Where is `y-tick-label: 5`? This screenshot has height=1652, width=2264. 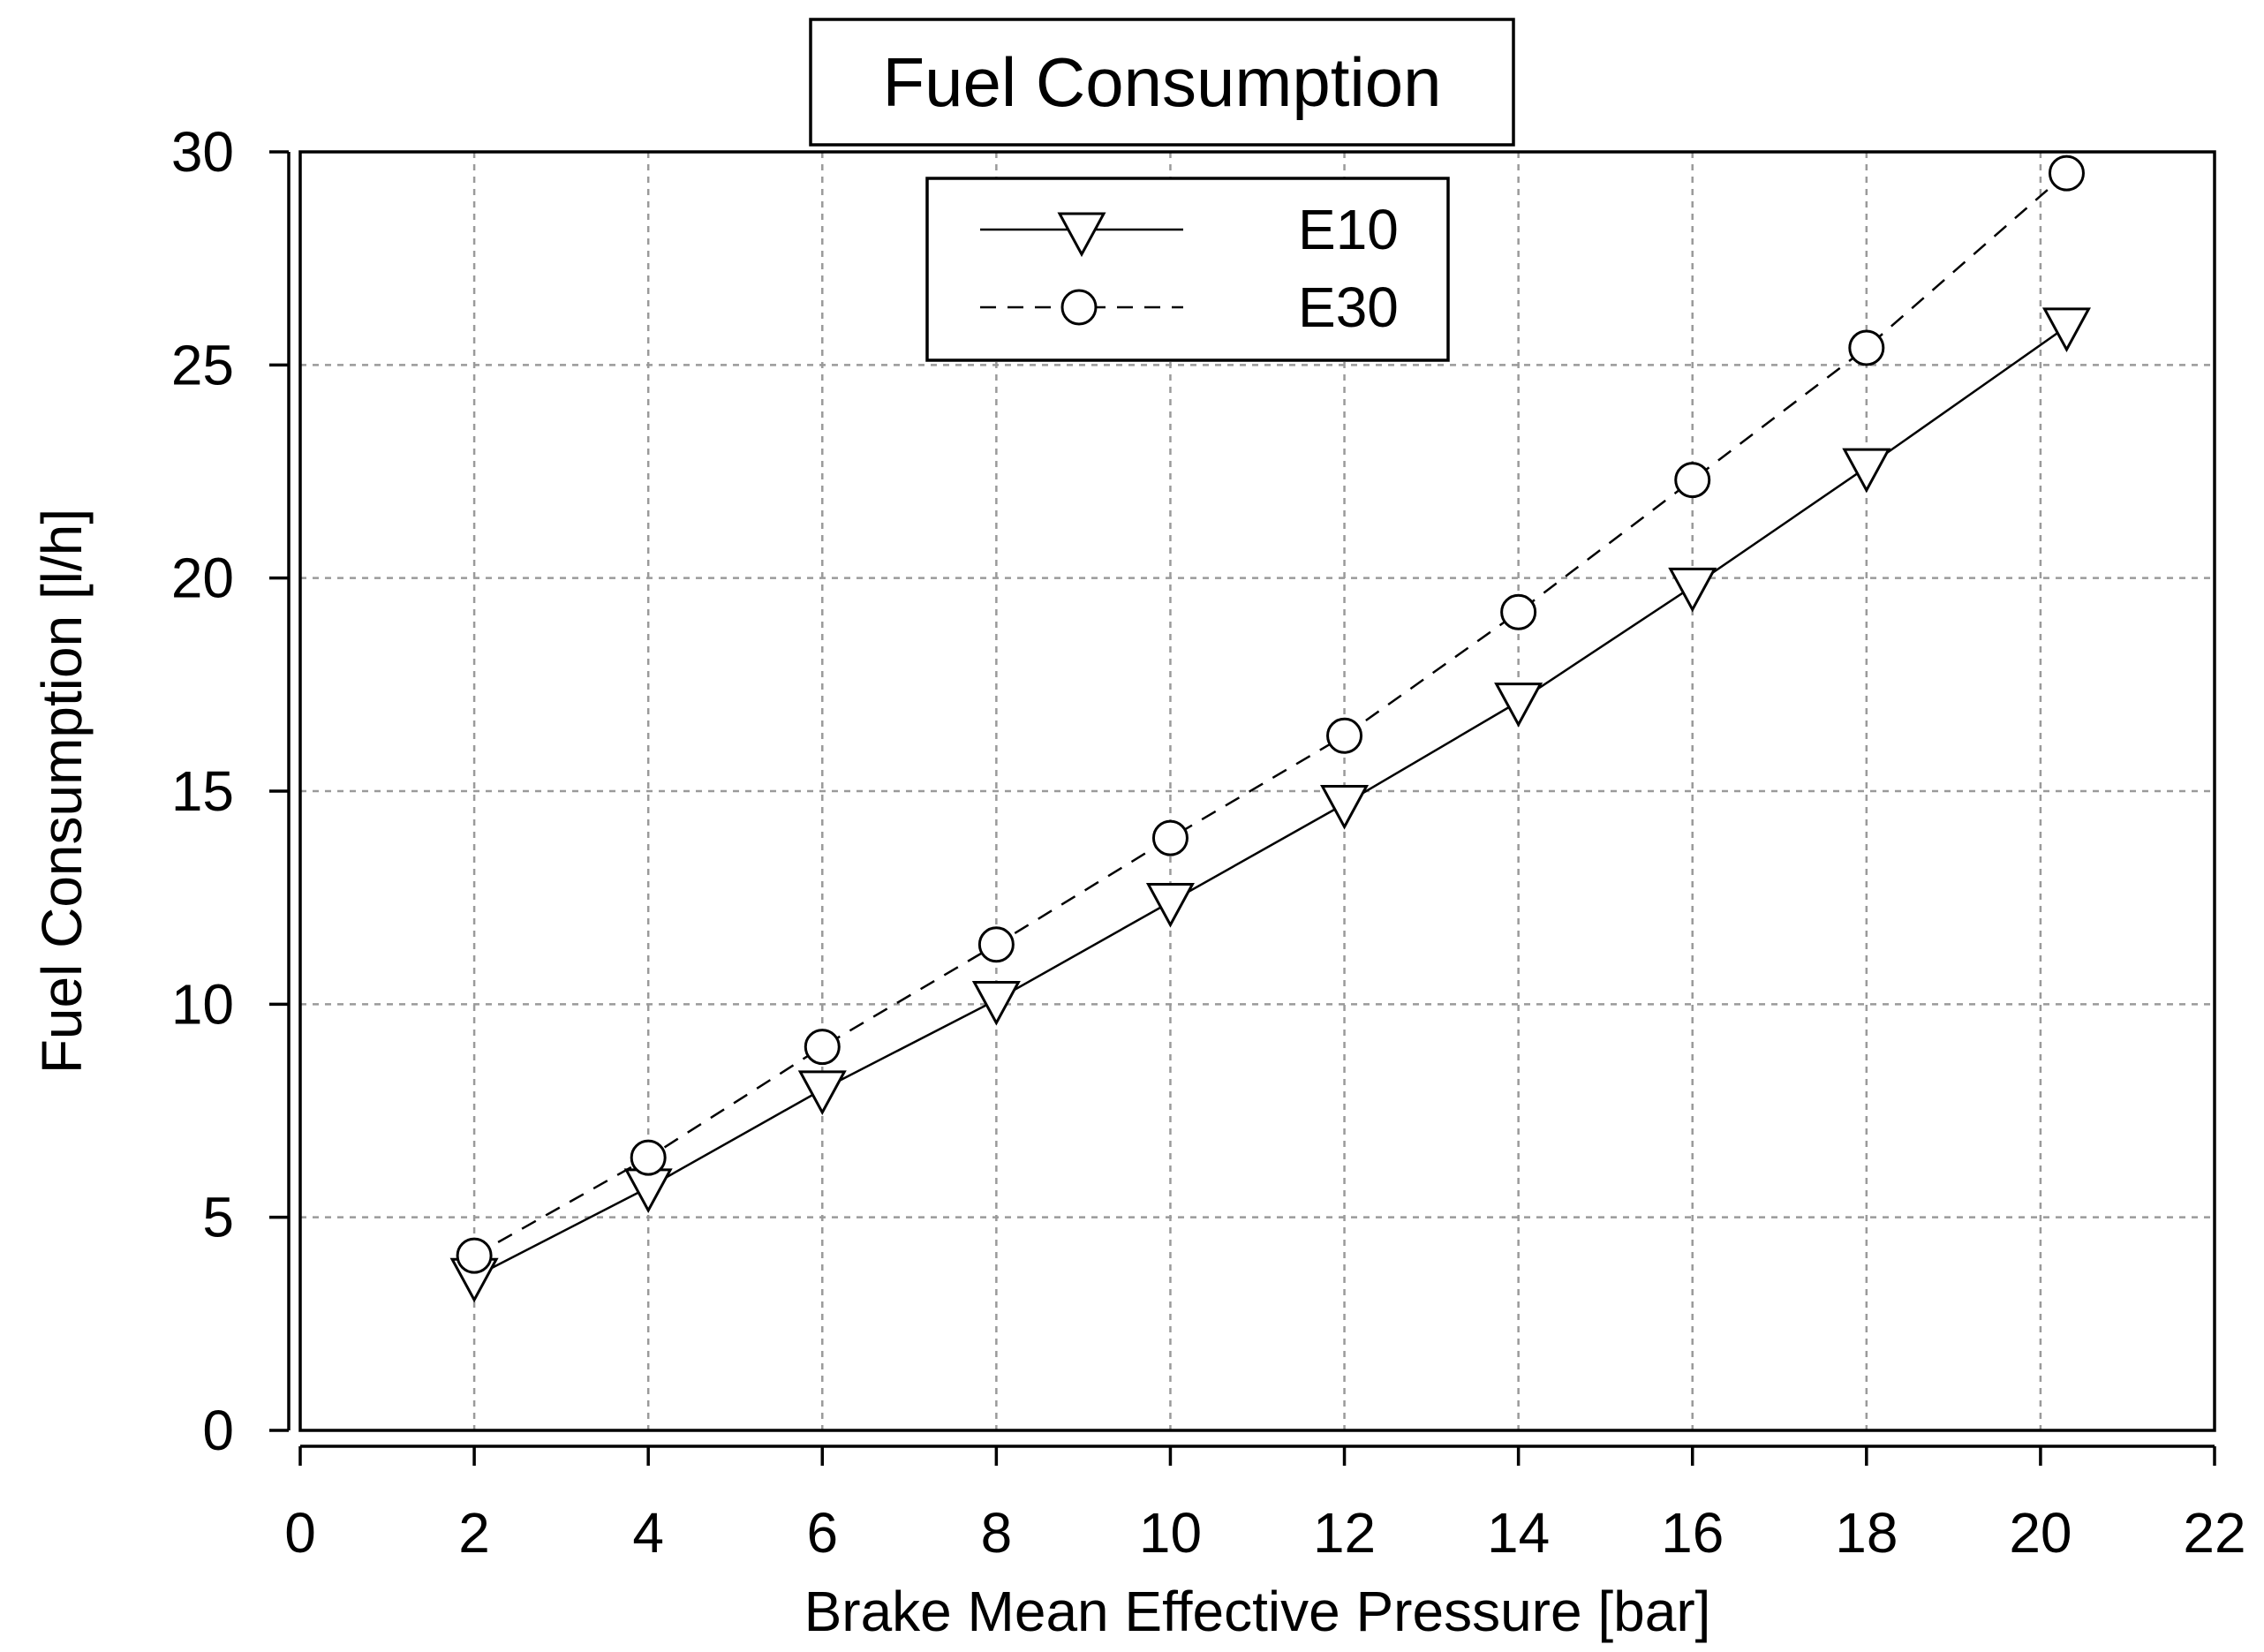
y-tick-label: 5 is located at coordinates (218, 1217).